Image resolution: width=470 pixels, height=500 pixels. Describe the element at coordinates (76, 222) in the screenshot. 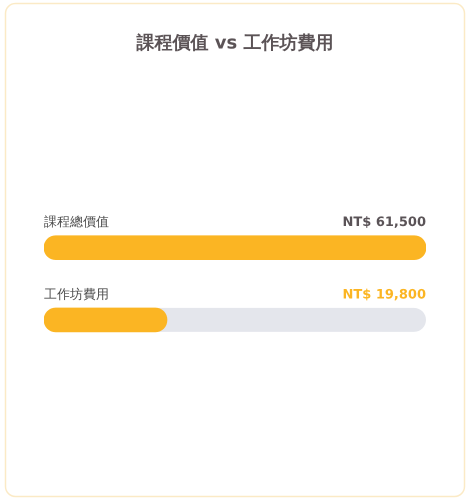

I see `y-tick-label: 課程總價值` at that location.